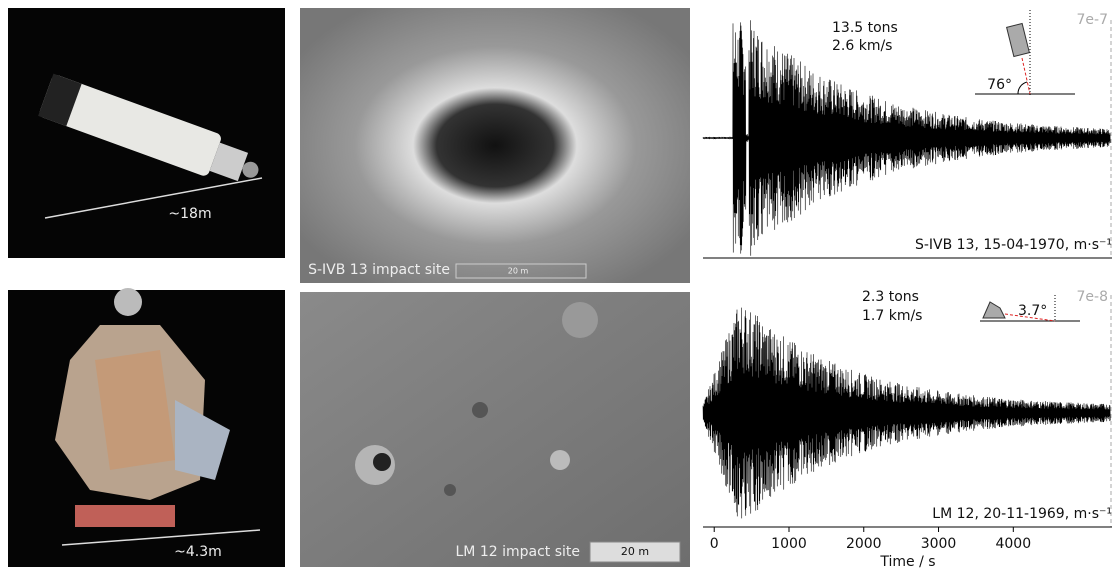 The image size is (1120, 572). Describe the element at coordinates (890, 297) in the screenshot. I see `mass: 2.3 tons` at that location.